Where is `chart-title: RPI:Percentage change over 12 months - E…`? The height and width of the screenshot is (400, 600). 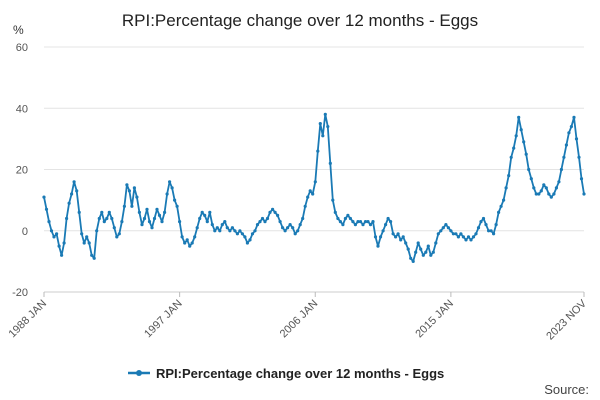 chart-title: RPI:Percentage change over 12 months - E… is located at coordinates (300, 20).